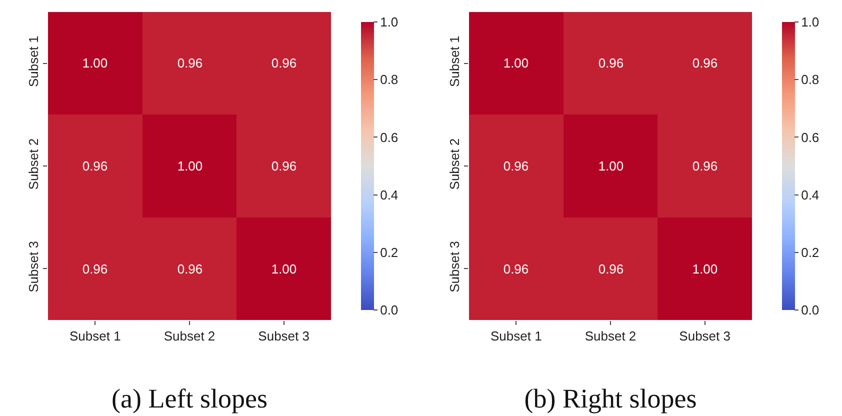 This screenshot has height=416, width=842. I want to click on text: (b) Right slopes, so click(610, 399).